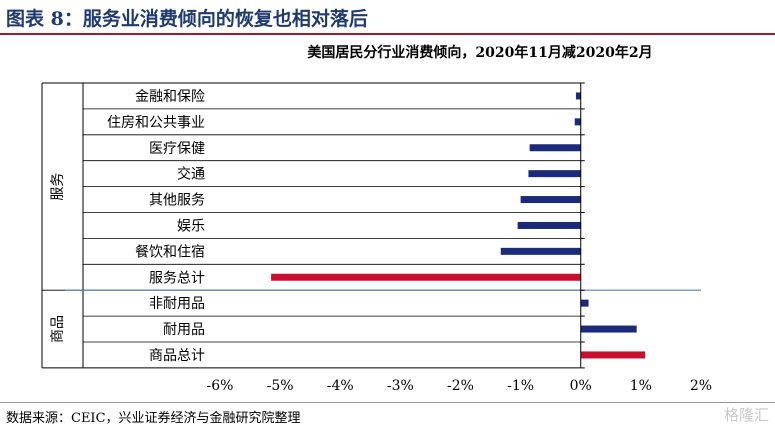 The height and width of the screenshot is (431, 775). I want to click on category-label: 商品总计, so click(177, 356).